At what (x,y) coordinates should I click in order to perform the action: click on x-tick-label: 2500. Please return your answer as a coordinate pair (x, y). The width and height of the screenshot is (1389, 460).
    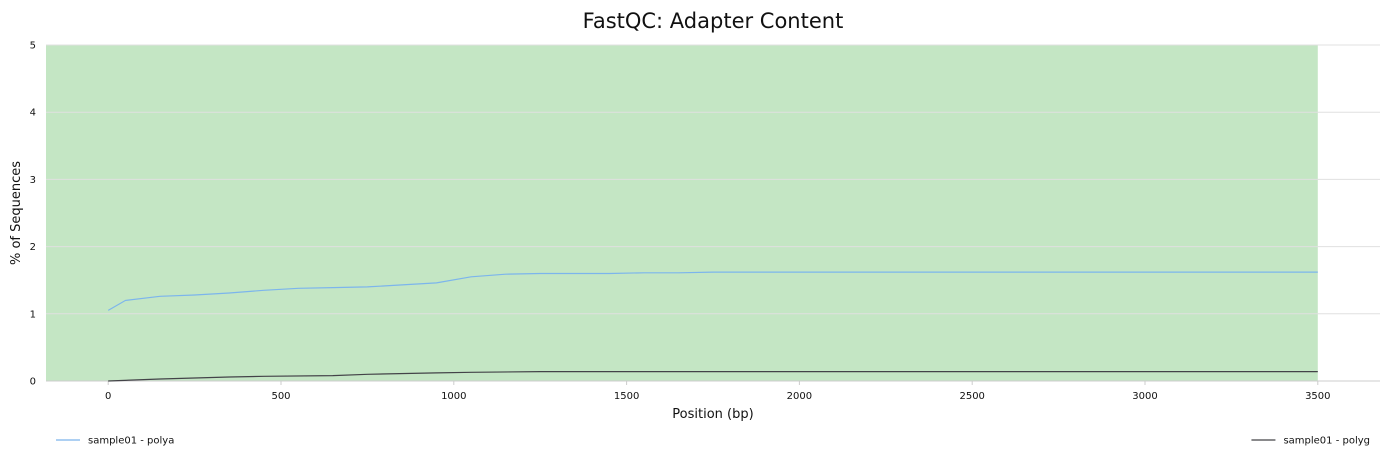
    Looking at the image, I should click on (971, 396).